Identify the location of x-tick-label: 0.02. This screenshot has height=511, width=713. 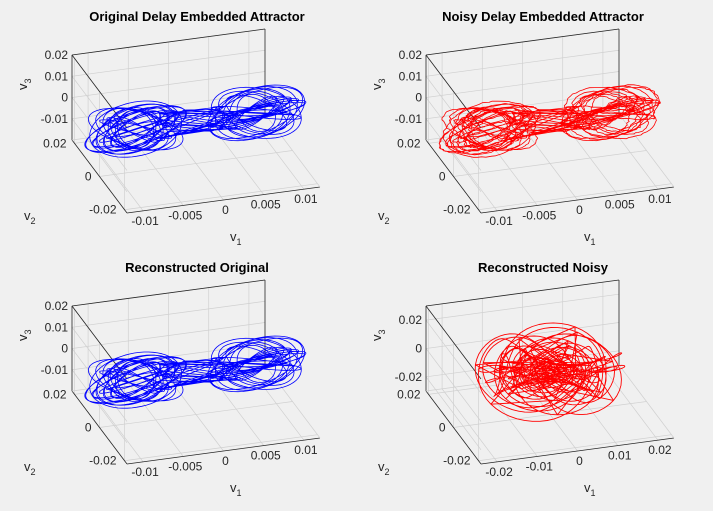
(660, 450).